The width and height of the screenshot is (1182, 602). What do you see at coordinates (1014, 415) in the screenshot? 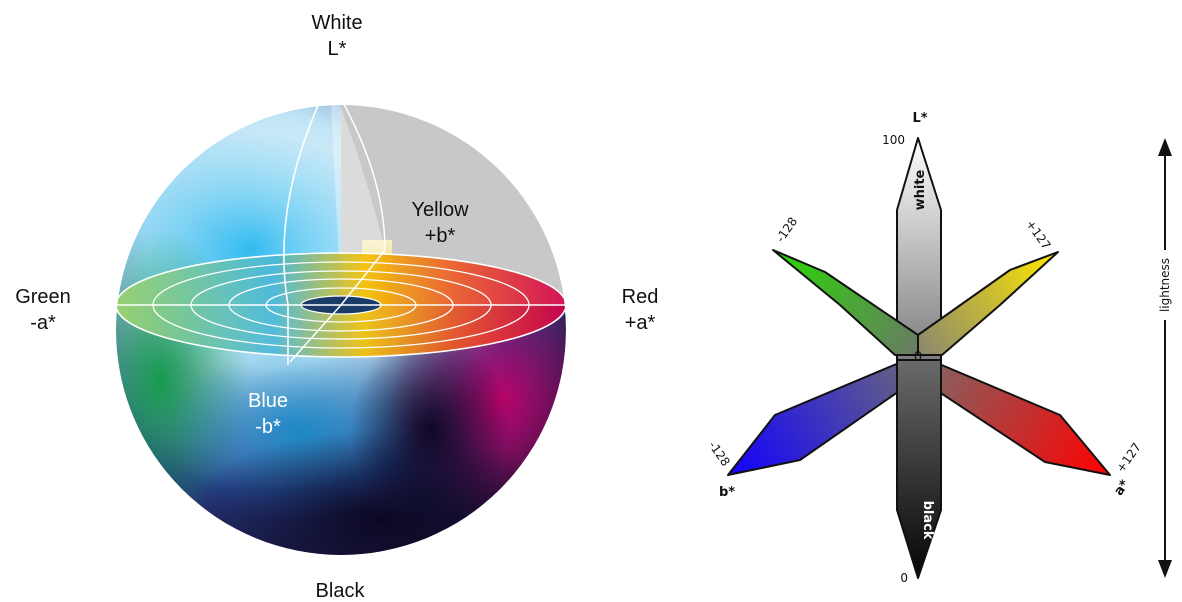
I see `red-arm` at bounding box center [1014, 415].